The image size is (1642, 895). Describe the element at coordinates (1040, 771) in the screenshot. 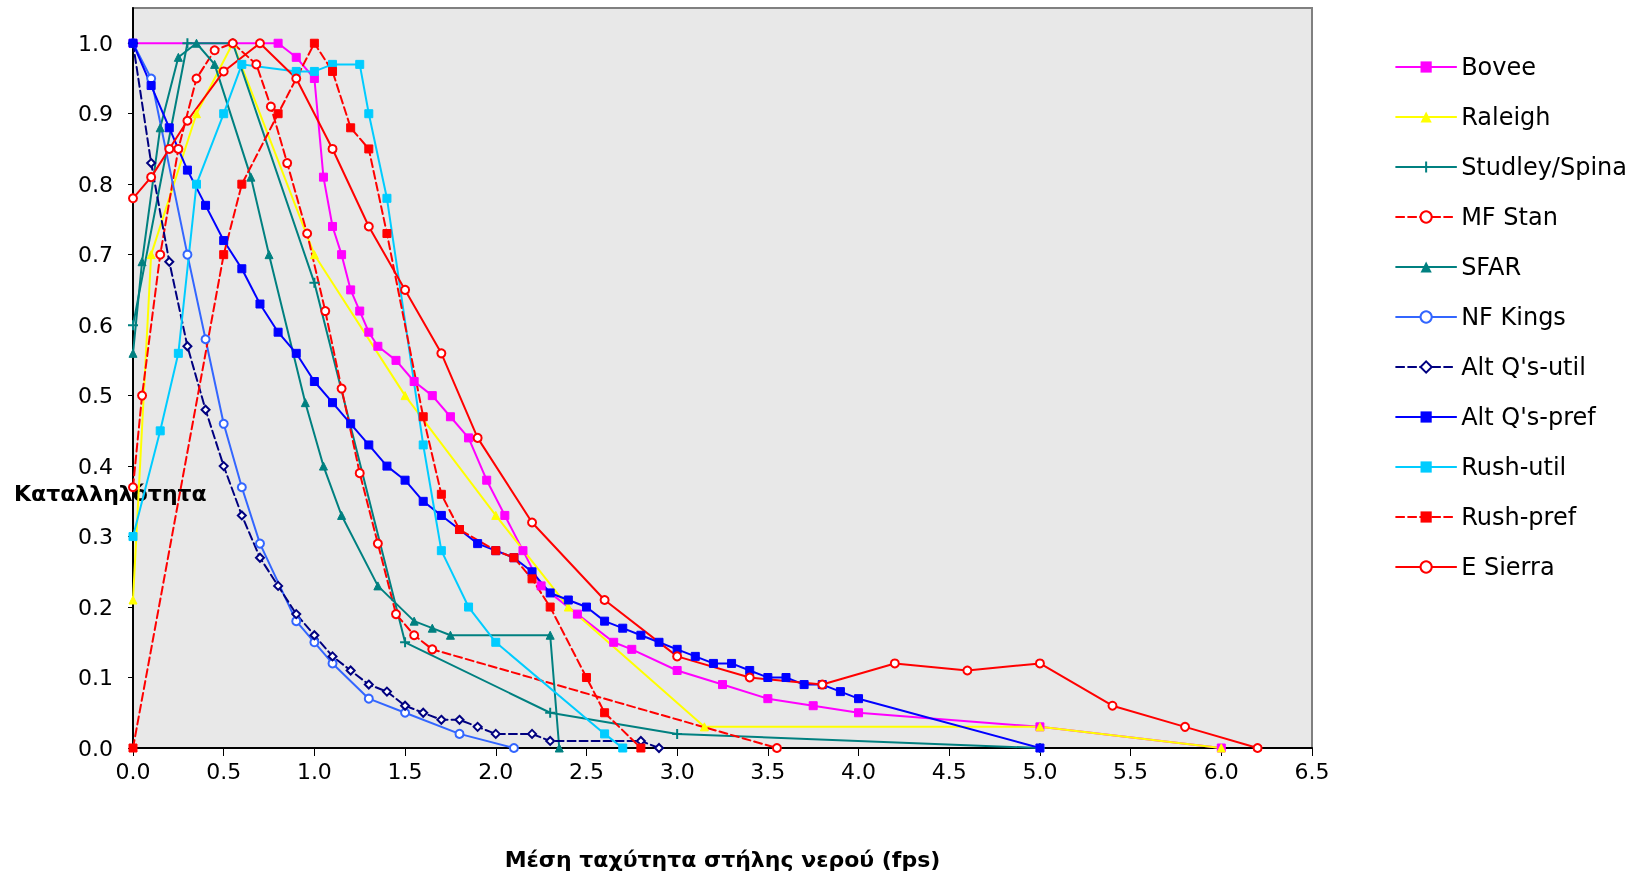

I see `x-tick-label: 5.0` at that location.